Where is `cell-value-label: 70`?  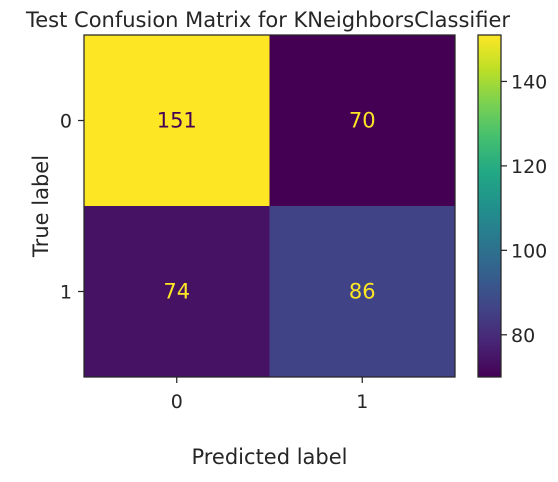 cell-value-label: 70 is located at coordinates (362, 121).